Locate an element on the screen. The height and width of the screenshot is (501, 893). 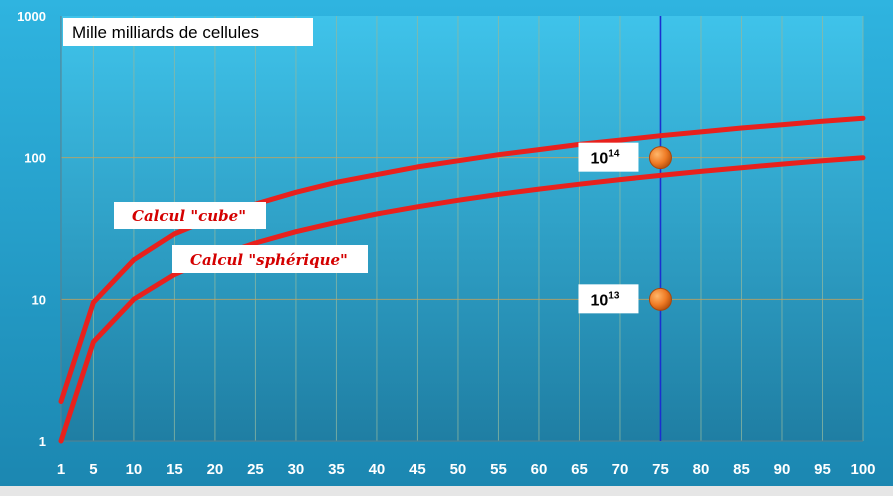
point-label-text: 1014 is located at coordinates (604, 158).